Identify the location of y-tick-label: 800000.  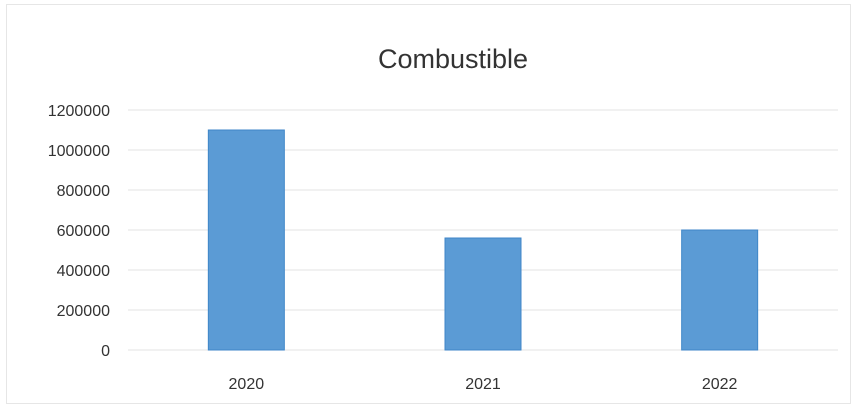
(83, 191).